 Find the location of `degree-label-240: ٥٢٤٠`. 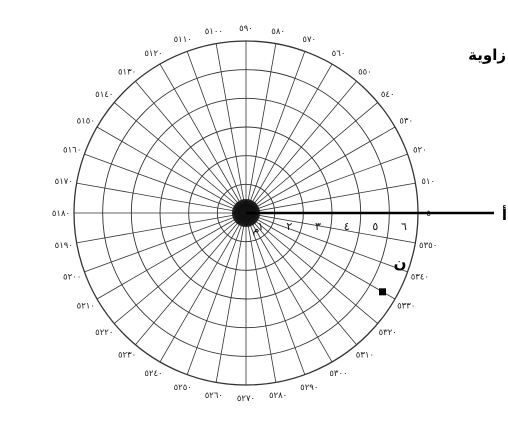

degree-label-240: ٥٢٤٠ is located at coordinates (153, 374).